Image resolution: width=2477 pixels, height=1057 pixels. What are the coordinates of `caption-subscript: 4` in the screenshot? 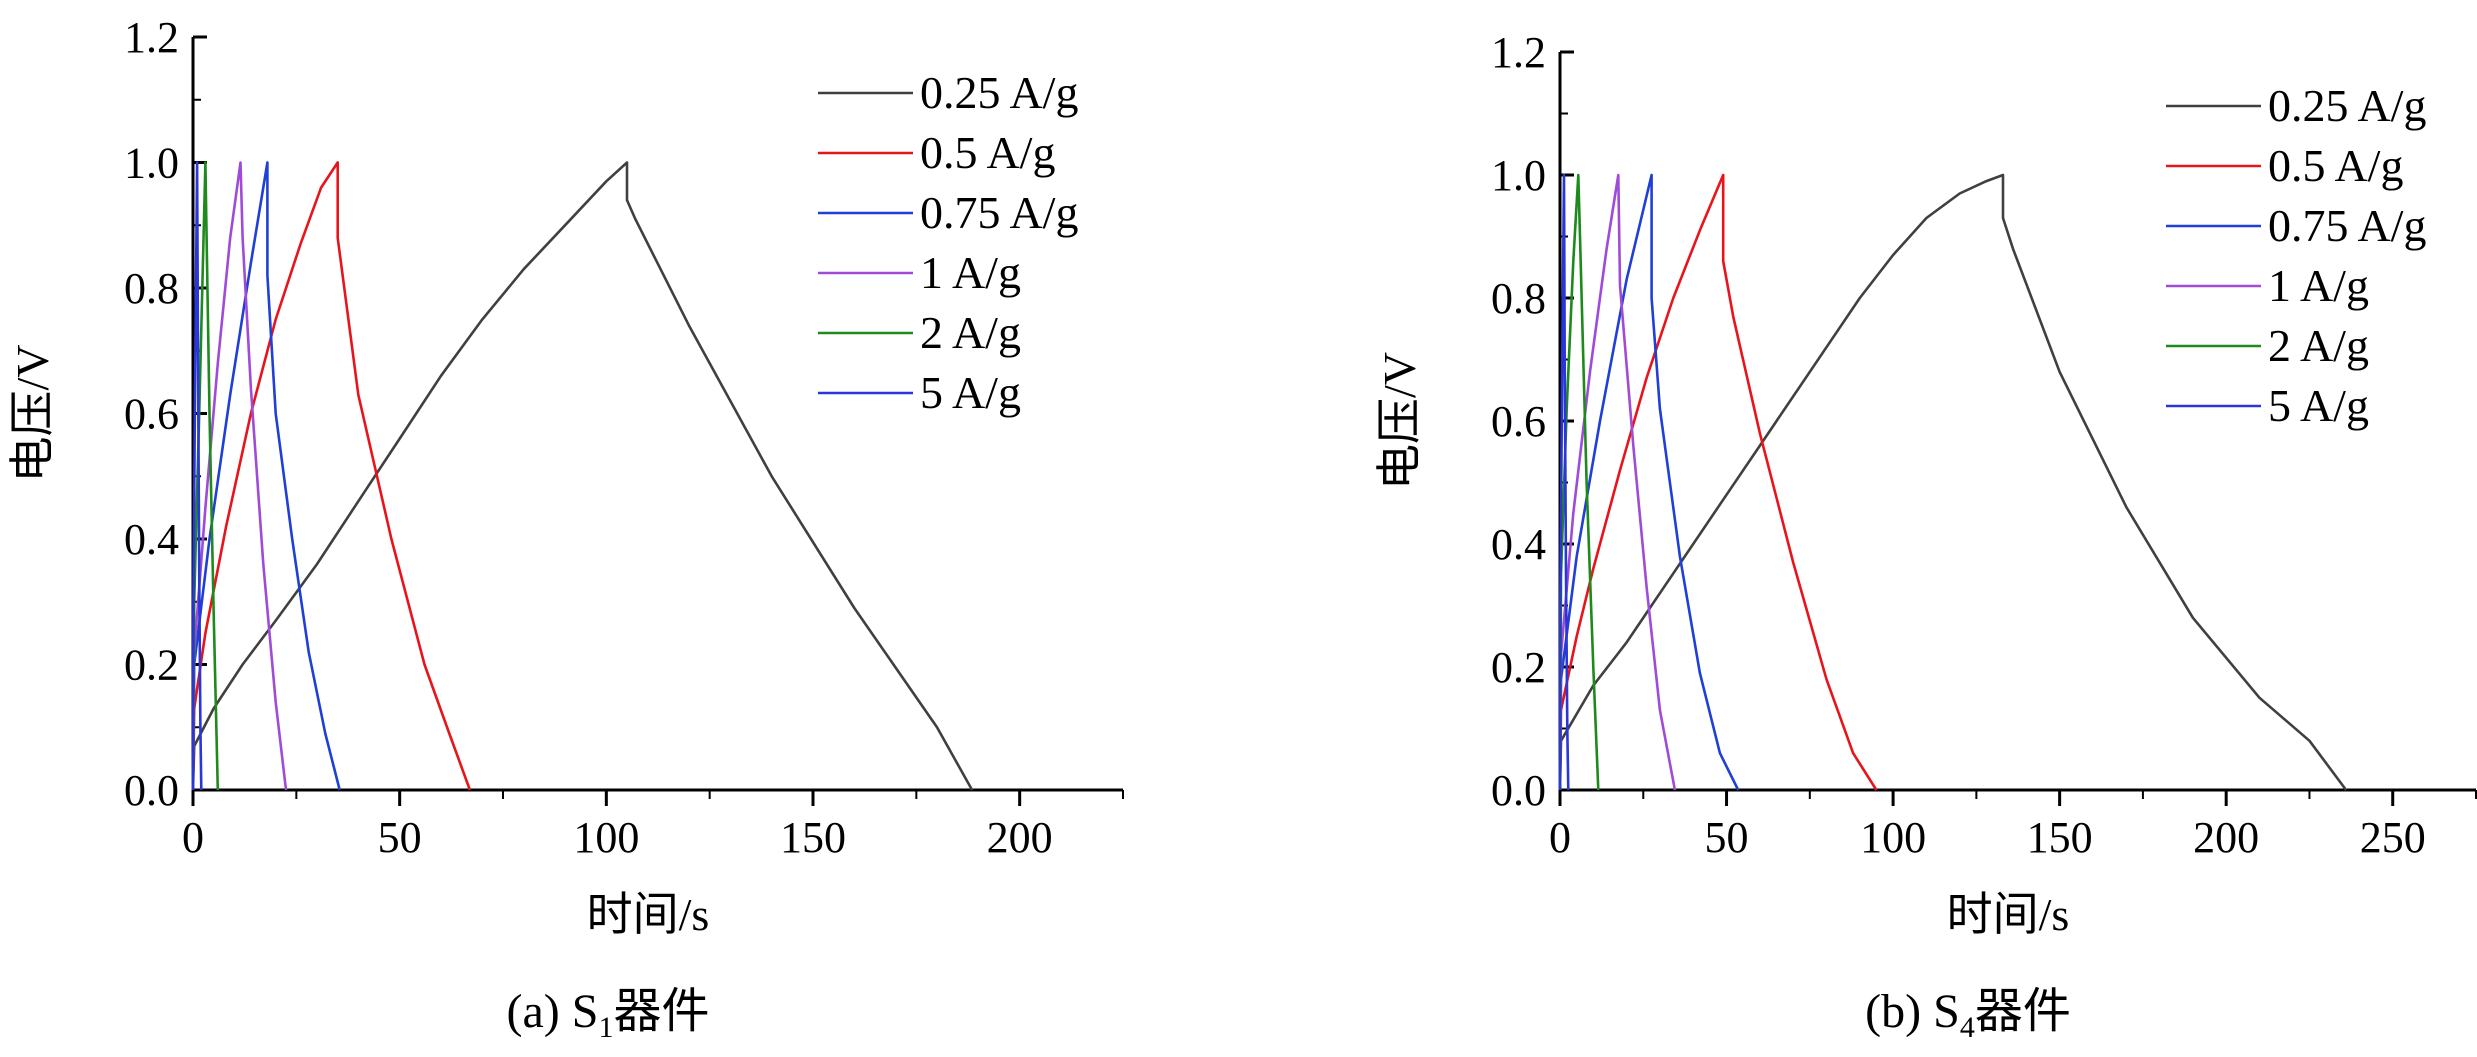 It's located at (1967, 1027).